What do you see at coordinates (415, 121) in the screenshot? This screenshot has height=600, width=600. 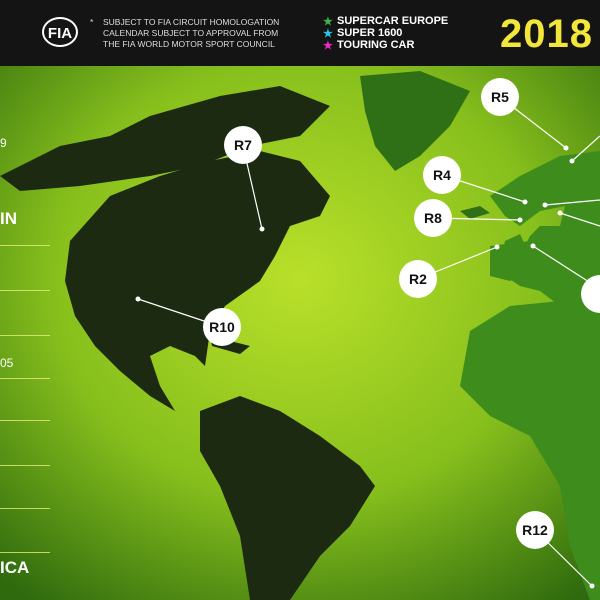 I see `greenland` at bounding box center [415, 121].